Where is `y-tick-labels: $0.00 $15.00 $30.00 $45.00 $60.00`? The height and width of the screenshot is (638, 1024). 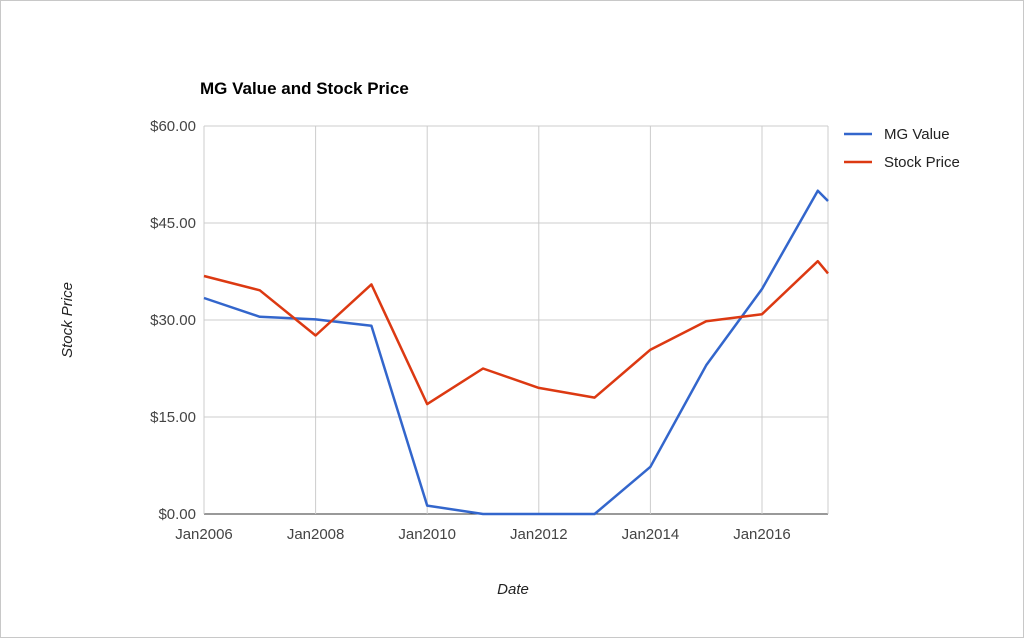 y-tick-labels: $0.00 $15.00 $30.00 $45.00 $60.00 is located at coordinates (173, 320).